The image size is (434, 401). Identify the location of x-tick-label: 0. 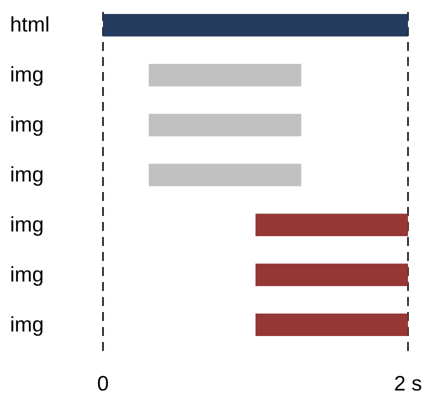
(103, 384).